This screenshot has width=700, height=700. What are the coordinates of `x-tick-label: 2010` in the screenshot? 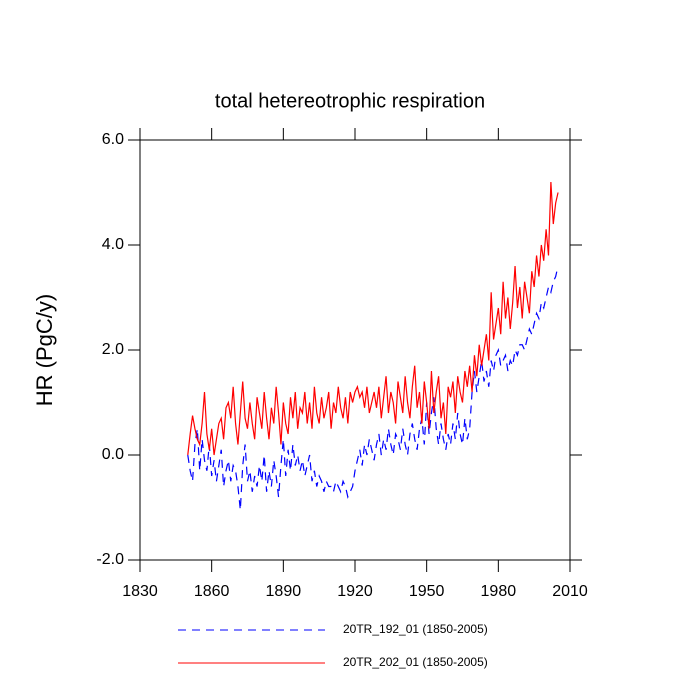 It's located at (570, 591).